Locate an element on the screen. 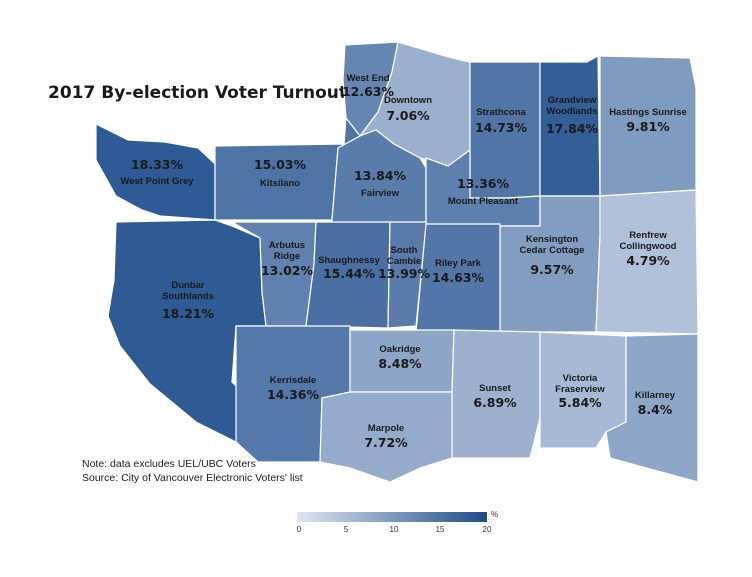  label-name-grandview-woodlands: Grandview is located at coordinates (572, 100).